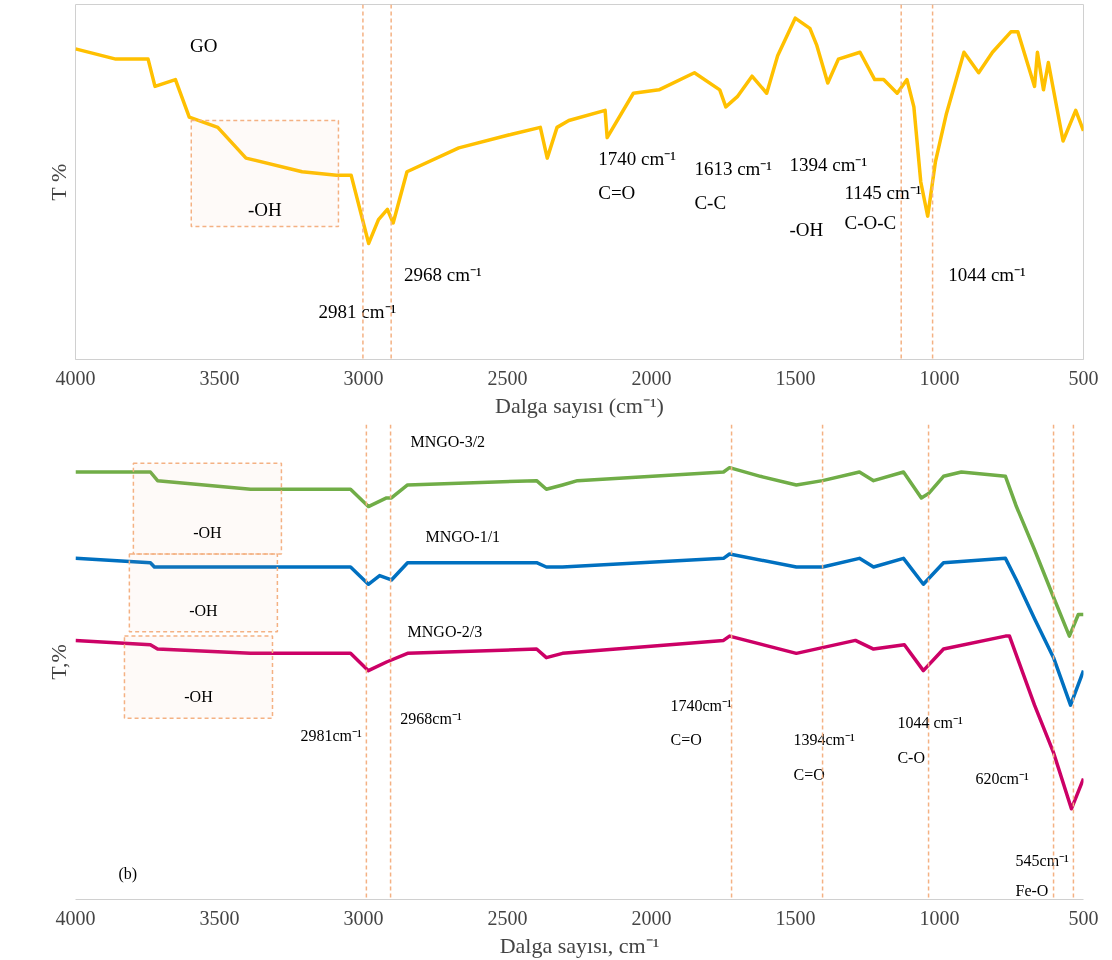 This screenshot has width=1112, height=960. What do you see at coordinates (1042, 861) in the screenshot?
I see `annotation: 545cm⁻¹` at bounding box center [1042, 861].